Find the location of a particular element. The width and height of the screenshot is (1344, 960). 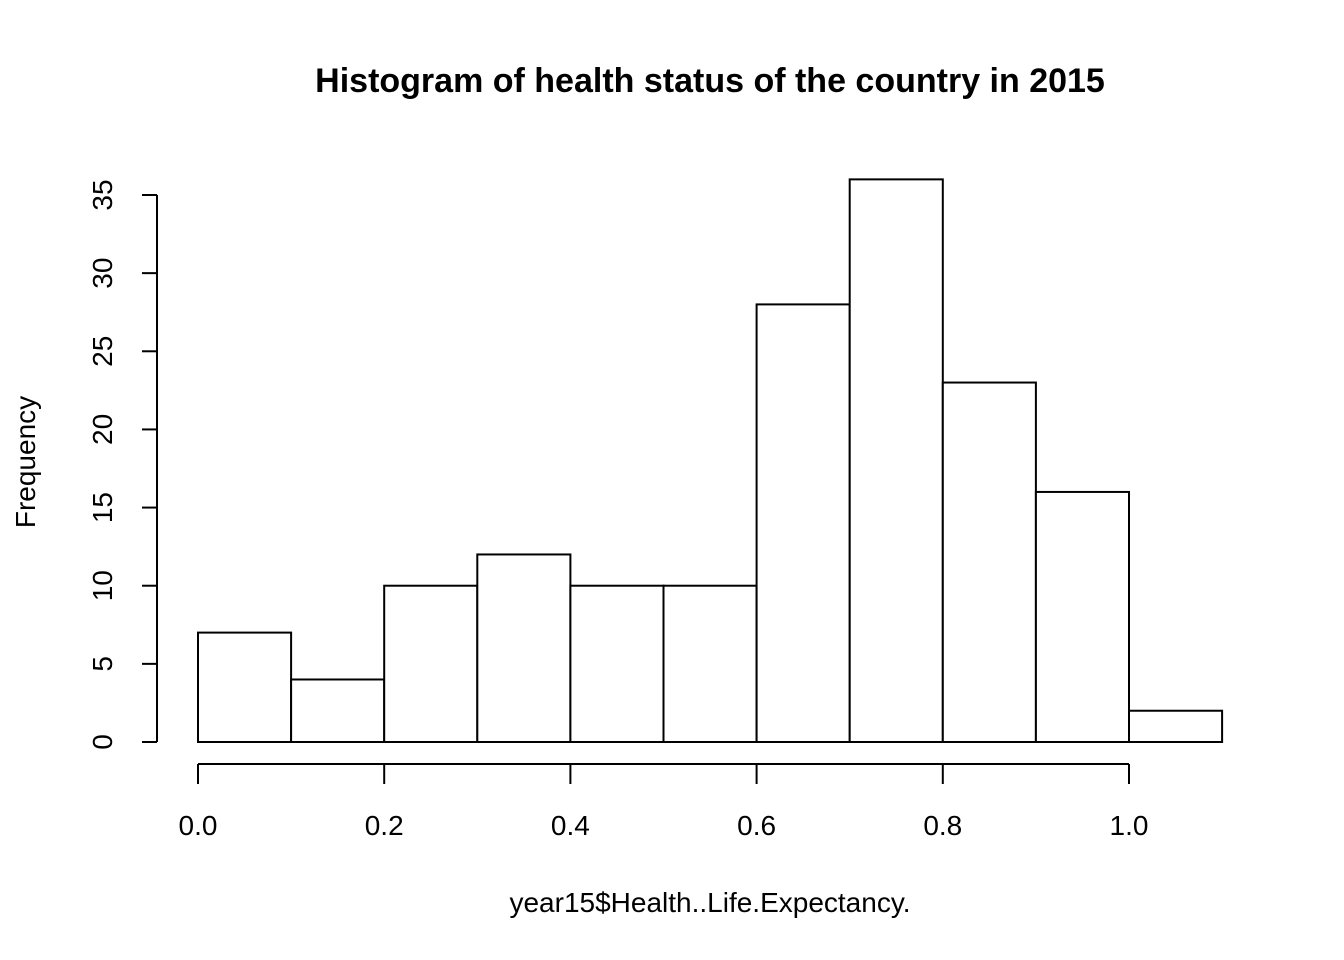

y-tick-label: 5 is located at coordinates (102, 664).